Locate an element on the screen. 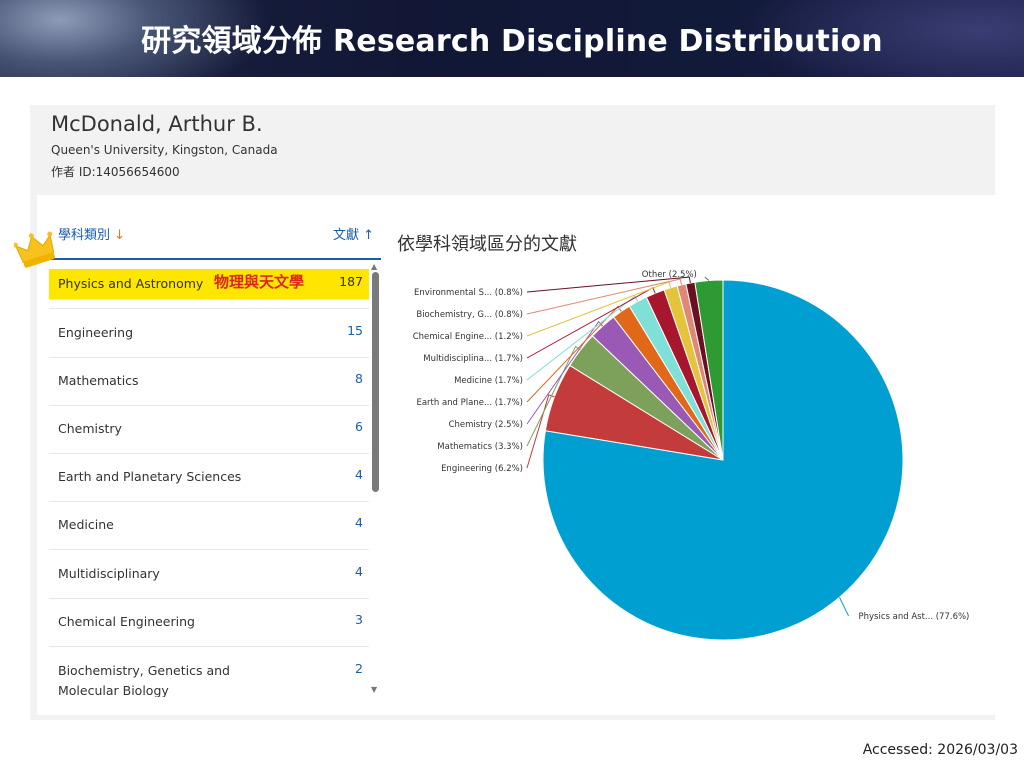  list-item-count: 8 is located at coordinates (359, 378).